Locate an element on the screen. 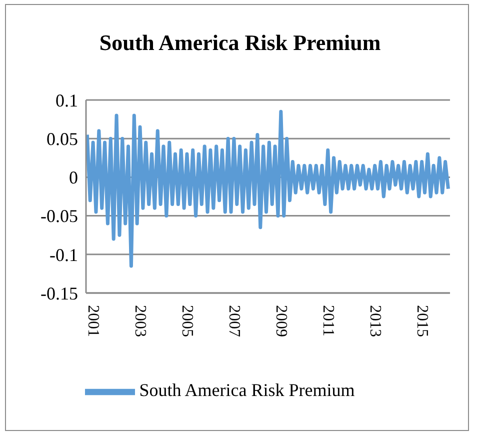  y-tick-label: -0.05 is located at coordinates (59, 216).